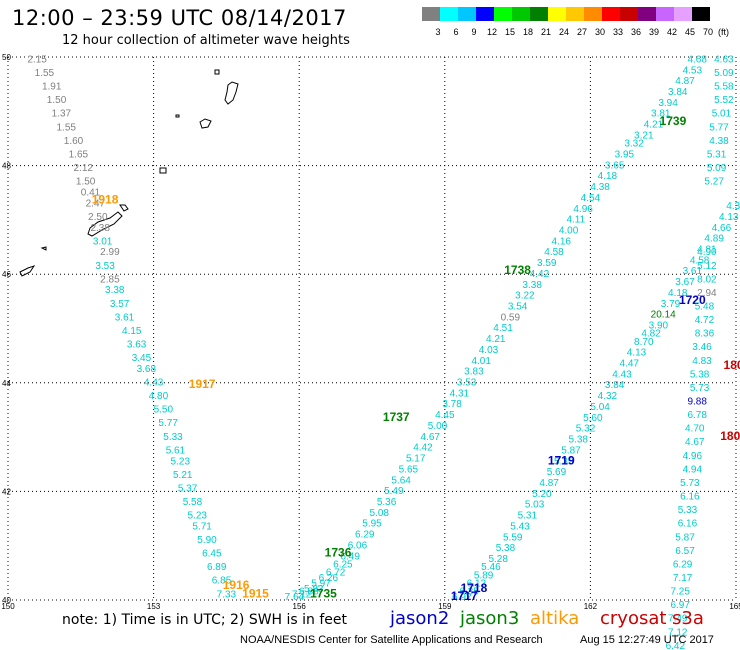  I want to click on wave-height-value: 5.28, so click(498, 559).